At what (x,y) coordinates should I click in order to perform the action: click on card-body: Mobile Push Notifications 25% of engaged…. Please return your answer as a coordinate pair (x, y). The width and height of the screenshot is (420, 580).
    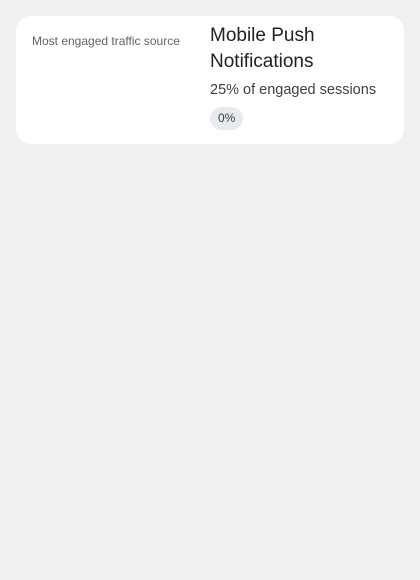
    Looking at the image, I should click on (303, 76).